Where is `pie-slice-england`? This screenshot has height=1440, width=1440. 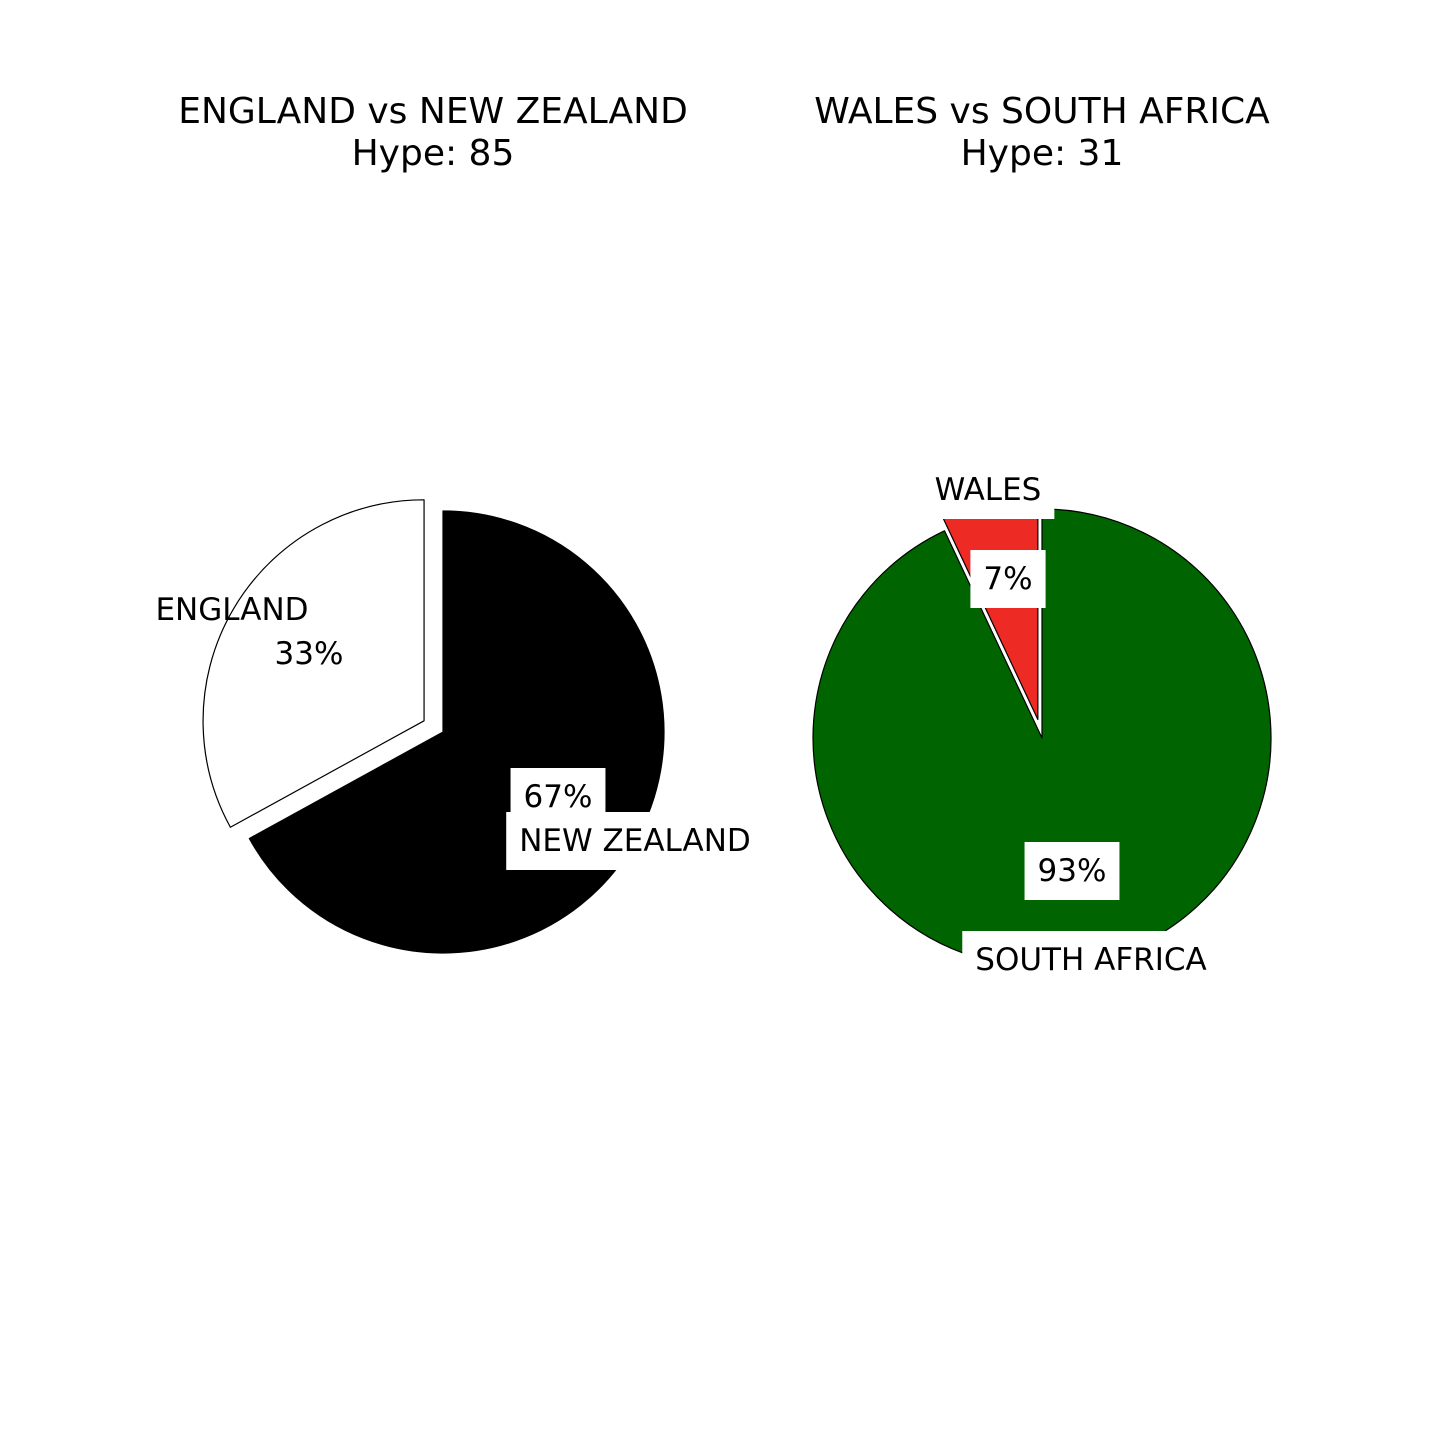
pie-slice-england is located at coordinates (313, 663).